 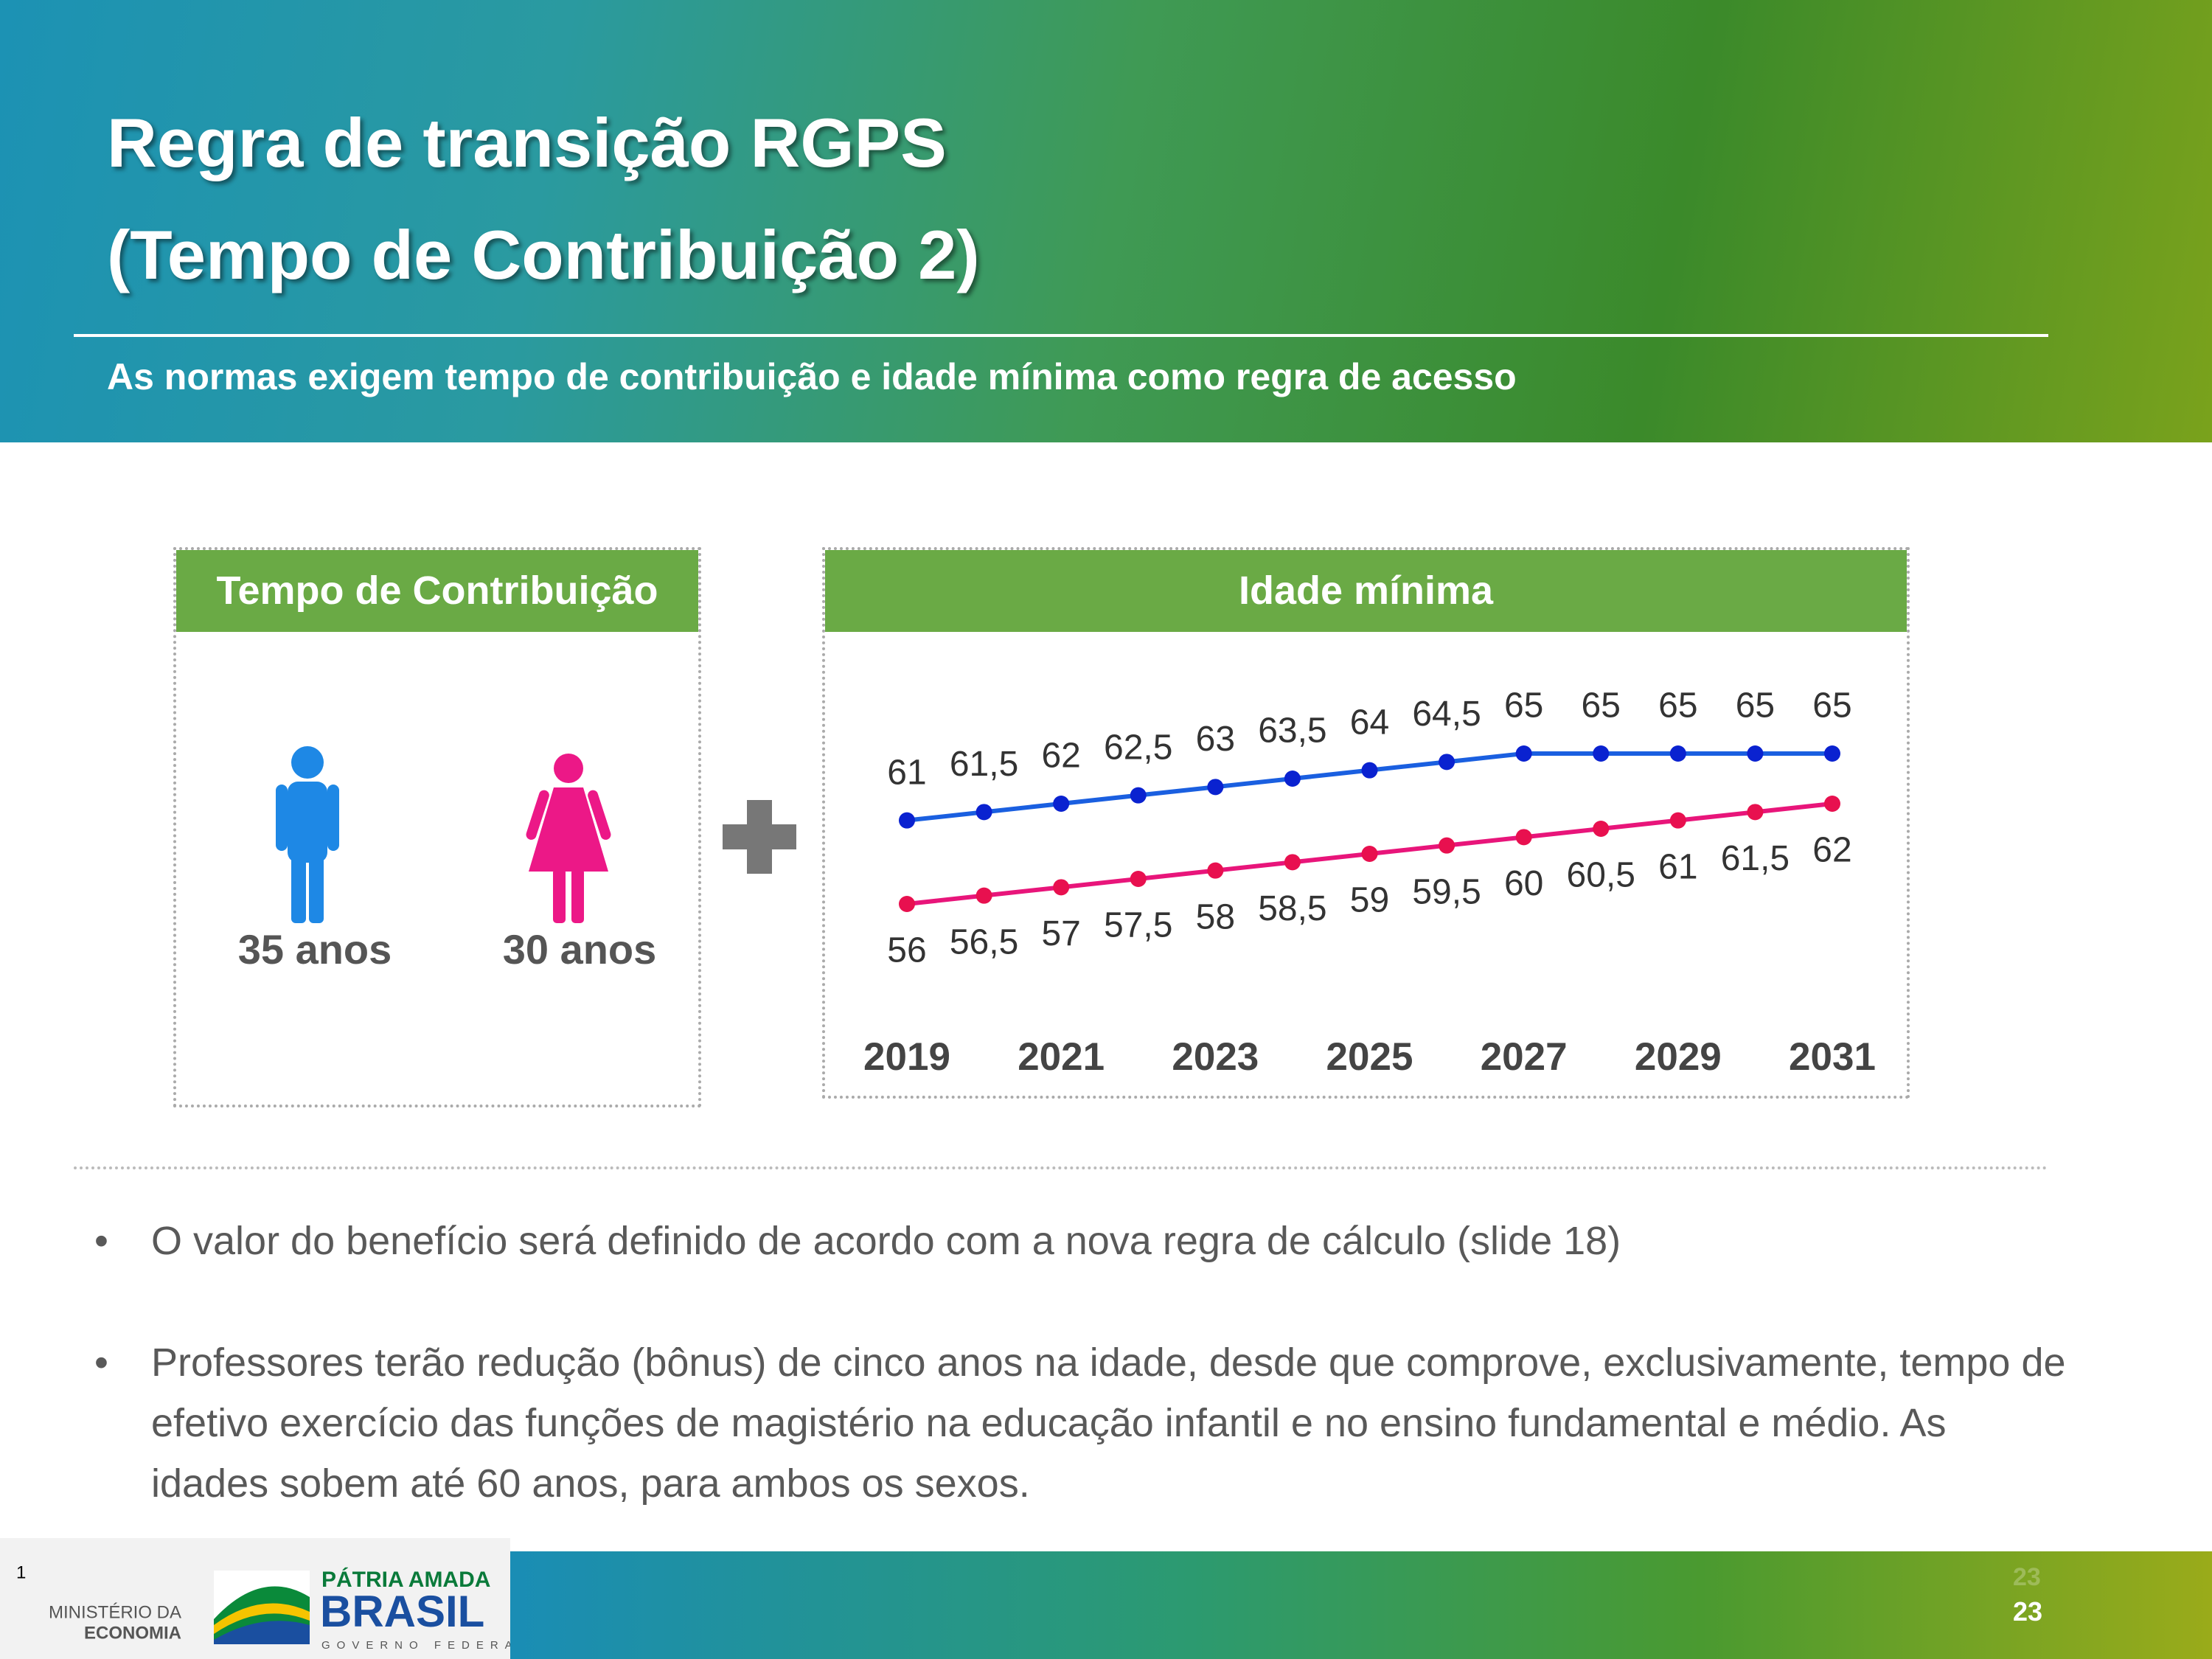 What do you see at coordinates (437, 591) in the screenshot?
I see `panel-title: Tempo de Contribuição` at bounding box center [437, 591].